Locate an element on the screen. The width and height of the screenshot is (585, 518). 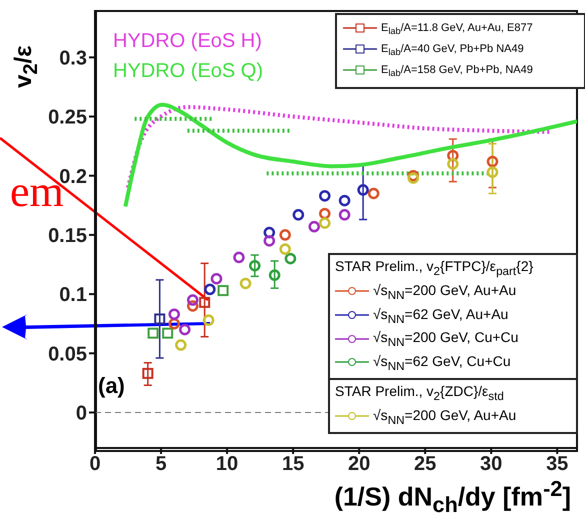
legend-label: √s$_{NN}$=62 GeV, Cu+Cu is located at coordinates (442, 363).